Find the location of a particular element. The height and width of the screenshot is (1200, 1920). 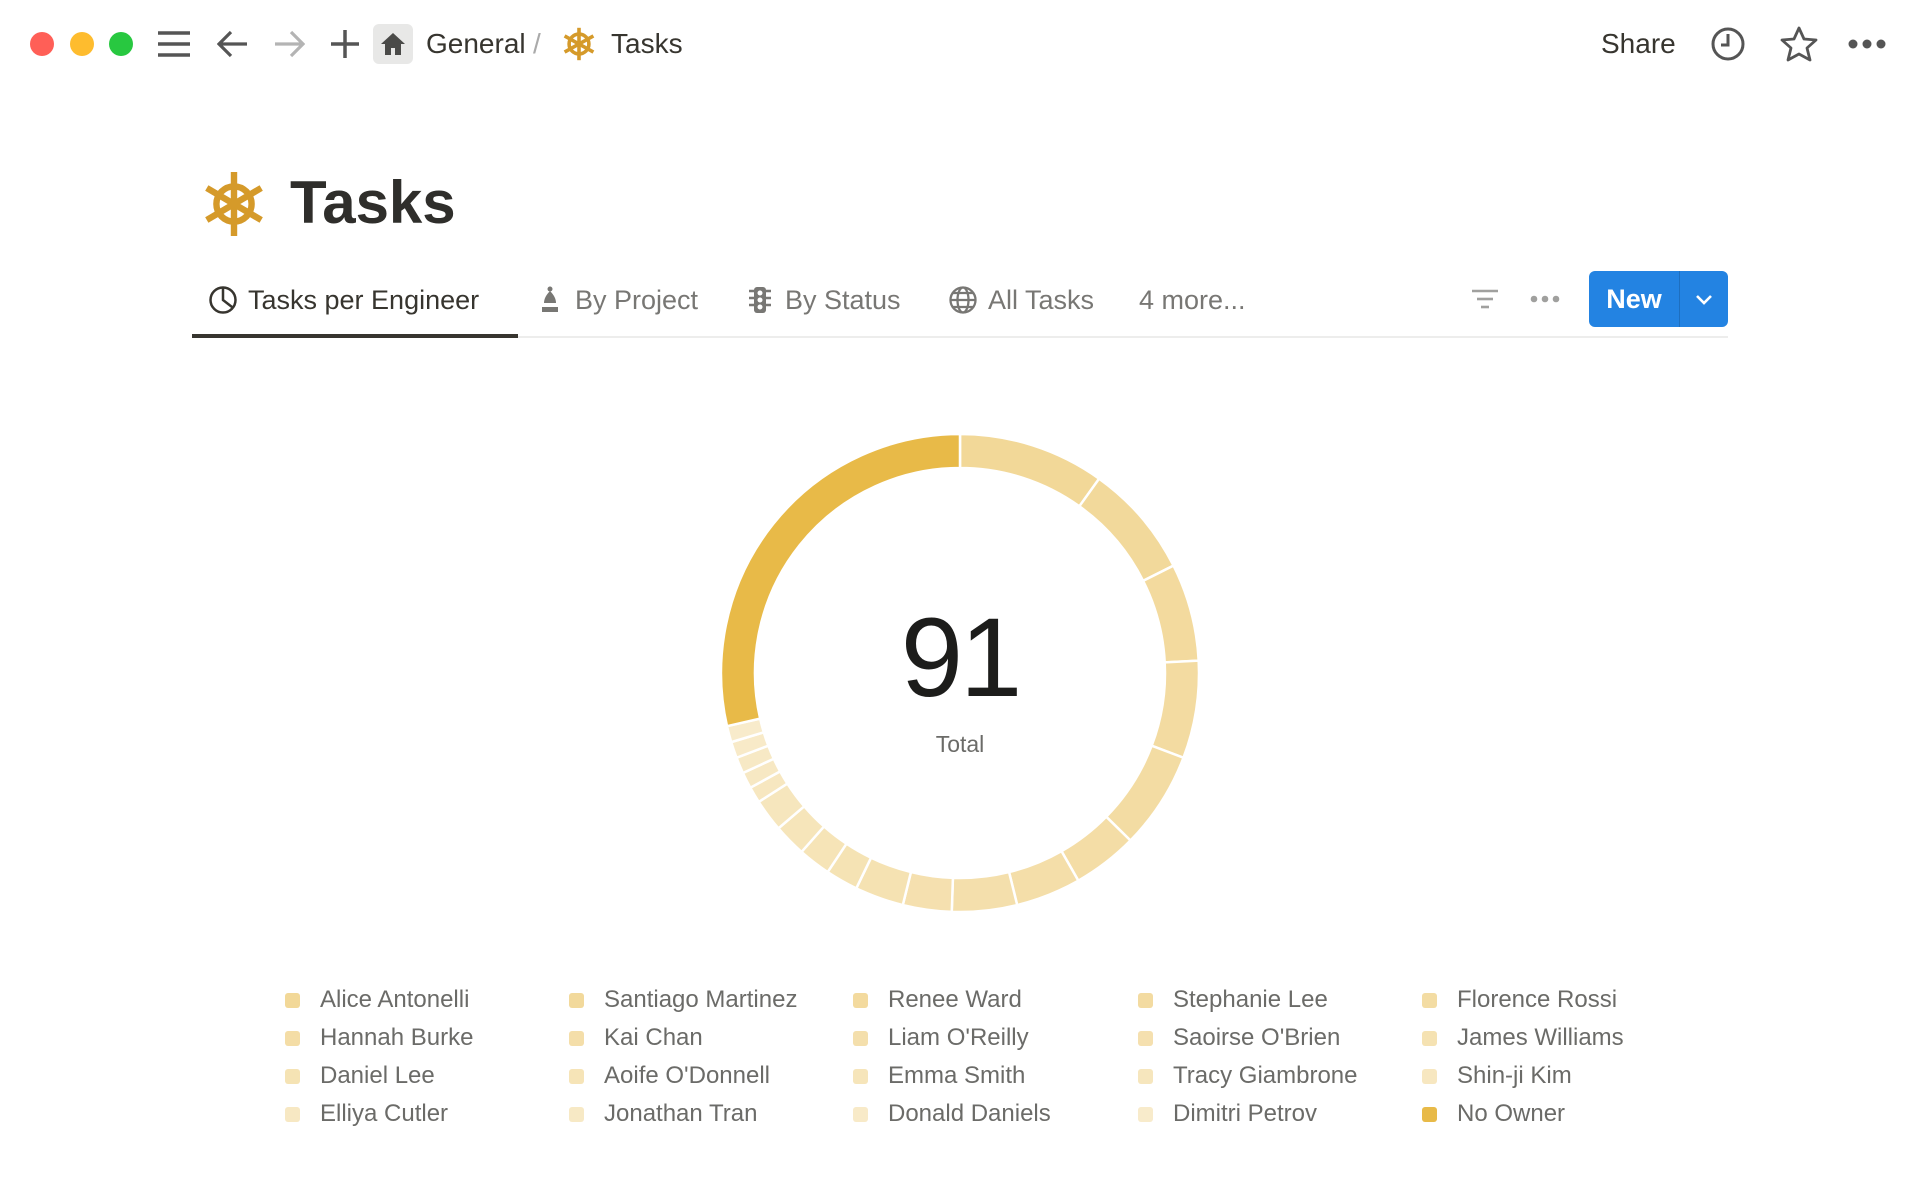

favorite-star-icon is located at coordinates (1799, 44).